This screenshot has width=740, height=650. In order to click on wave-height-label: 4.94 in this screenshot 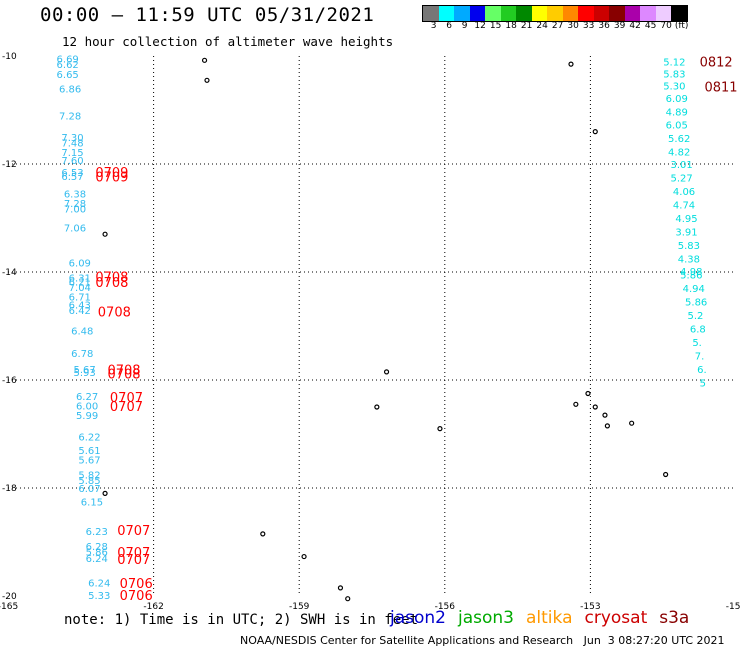, I will do `click(694, 289)`.